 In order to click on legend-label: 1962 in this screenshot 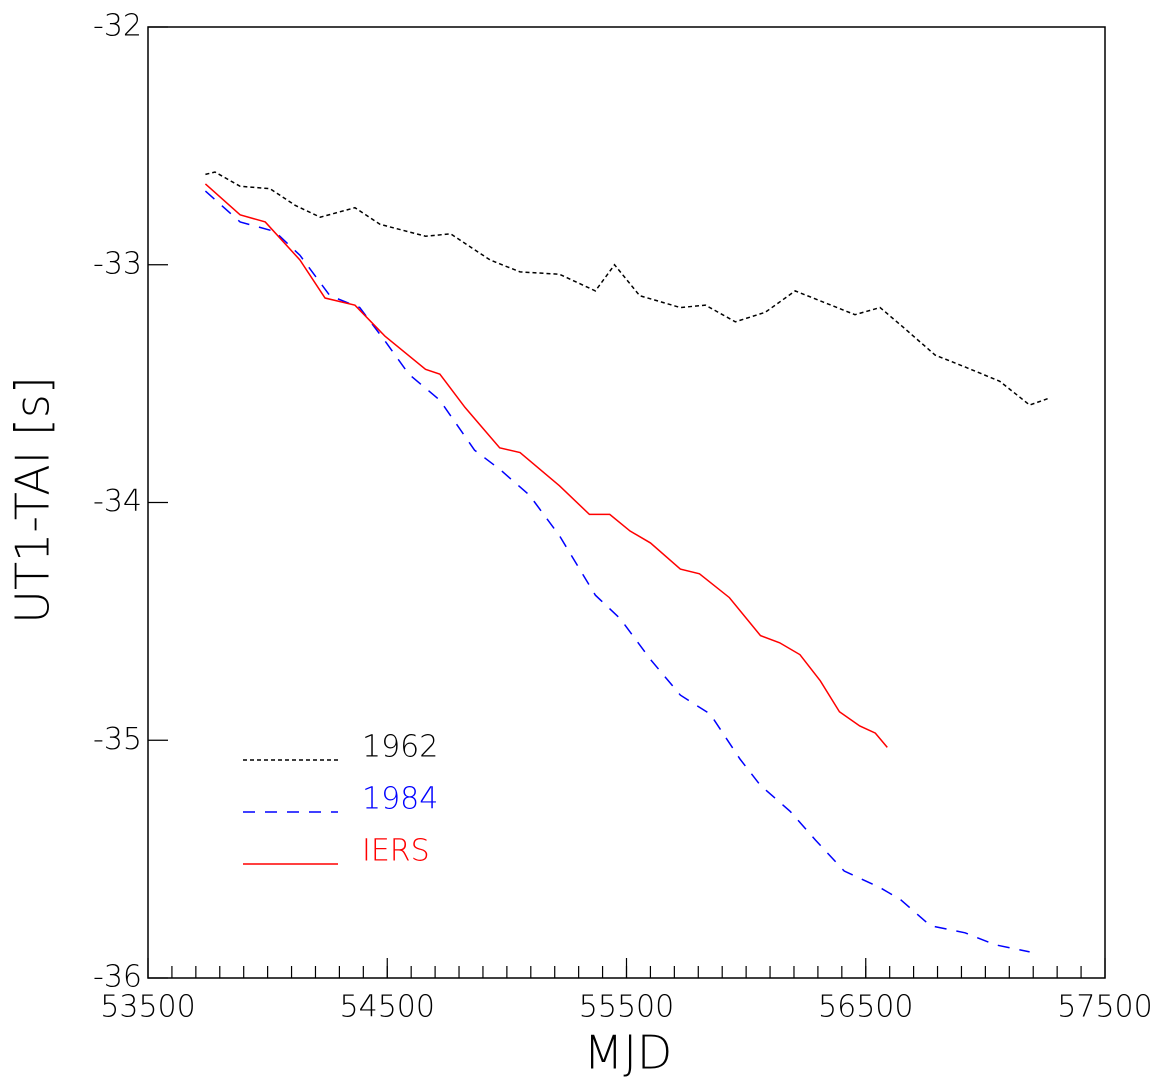, I will do `click(400, 747)`.